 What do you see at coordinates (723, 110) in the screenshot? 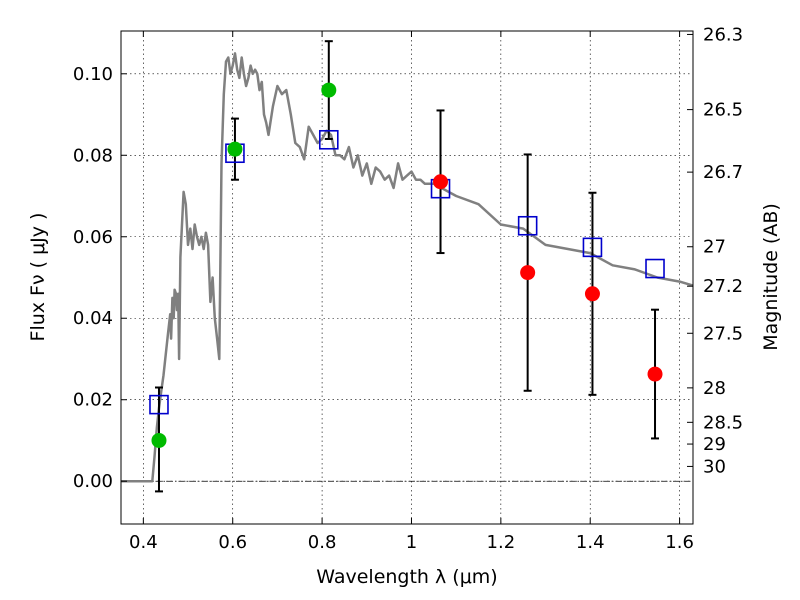
I see `y2-tick-label: 26.5` at bounding box center [723, 110].